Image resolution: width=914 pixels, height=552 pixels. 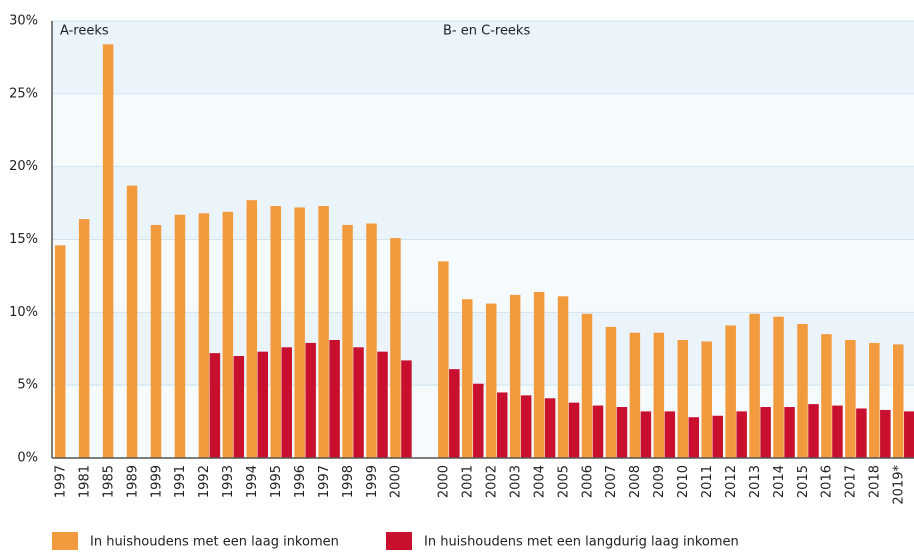 I want to click on x-tick-label: 2008, so click(x=635, y=481).